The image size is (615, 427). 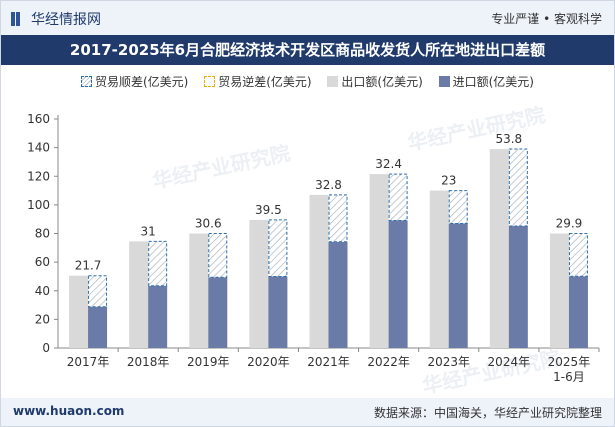 I want to click on footer-url: www.huaon.com, so click(x=69, y=411).